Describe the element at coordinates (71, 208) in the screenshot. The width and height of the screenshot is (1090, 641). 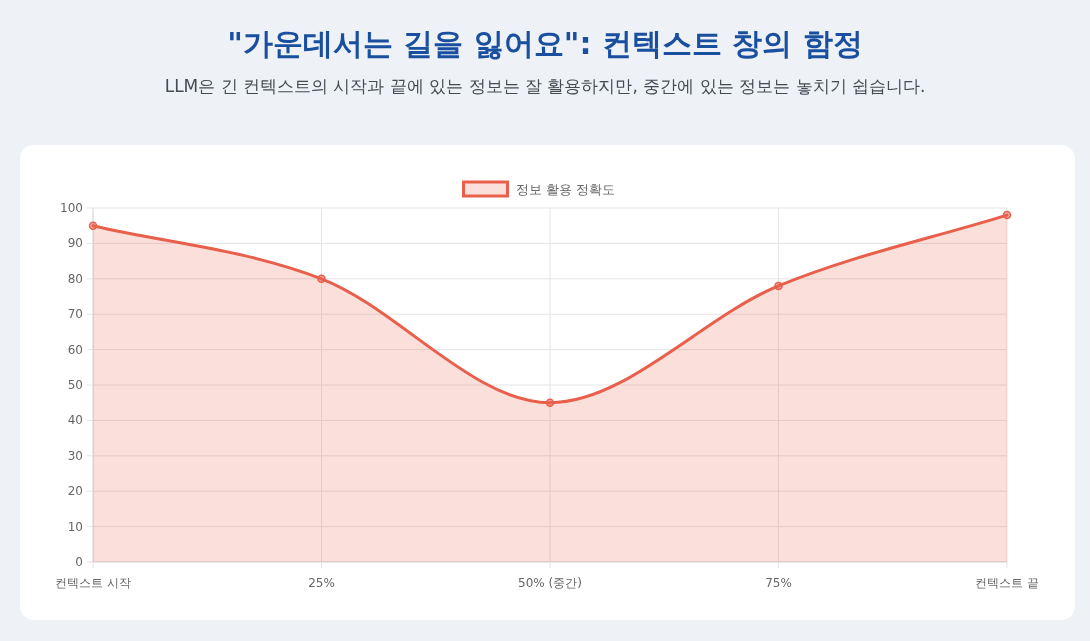
I see `y-tick-label: 100` at that location.